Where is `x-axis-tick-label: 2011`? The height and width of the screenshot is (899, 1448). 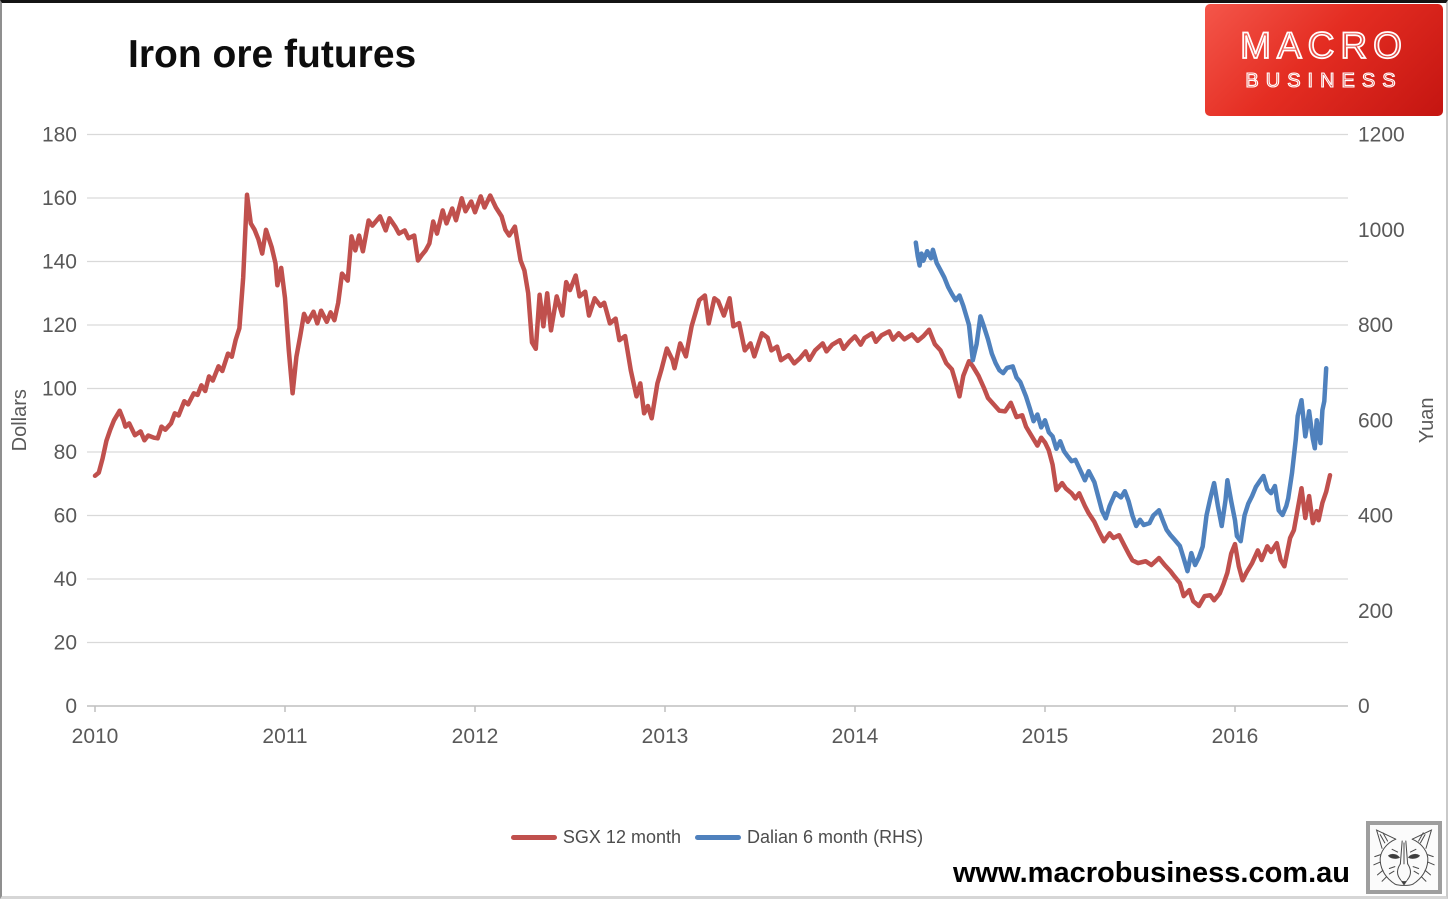
x-axis-tick-label: 2011 is located at coordinates (284, 736).